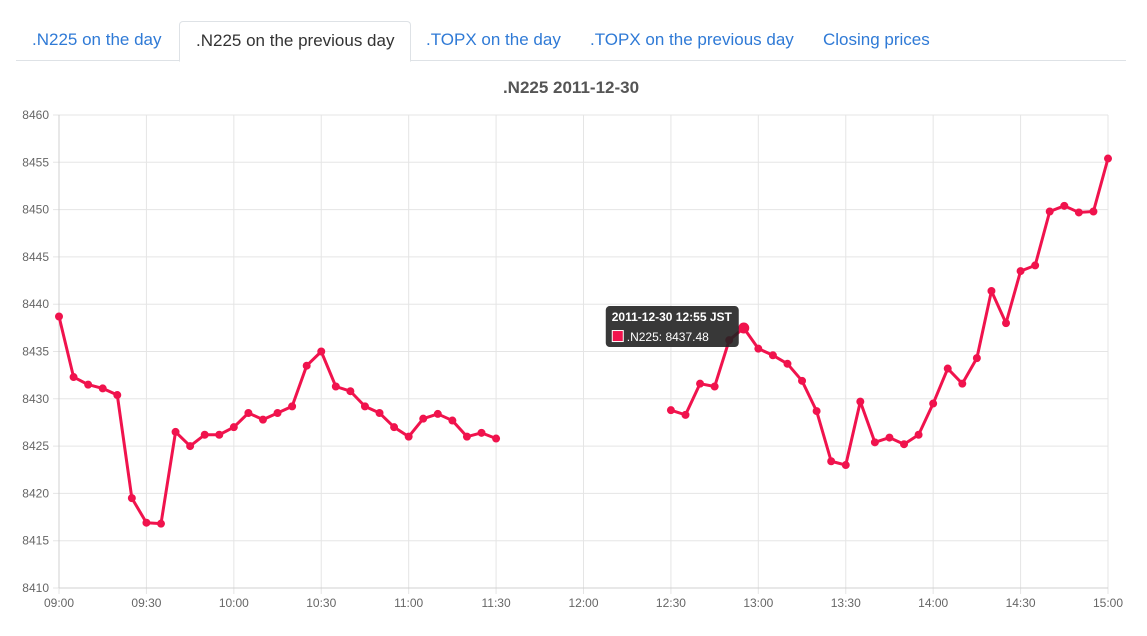  I want to click on x-tick-label: 14:00, so click(933, 603).